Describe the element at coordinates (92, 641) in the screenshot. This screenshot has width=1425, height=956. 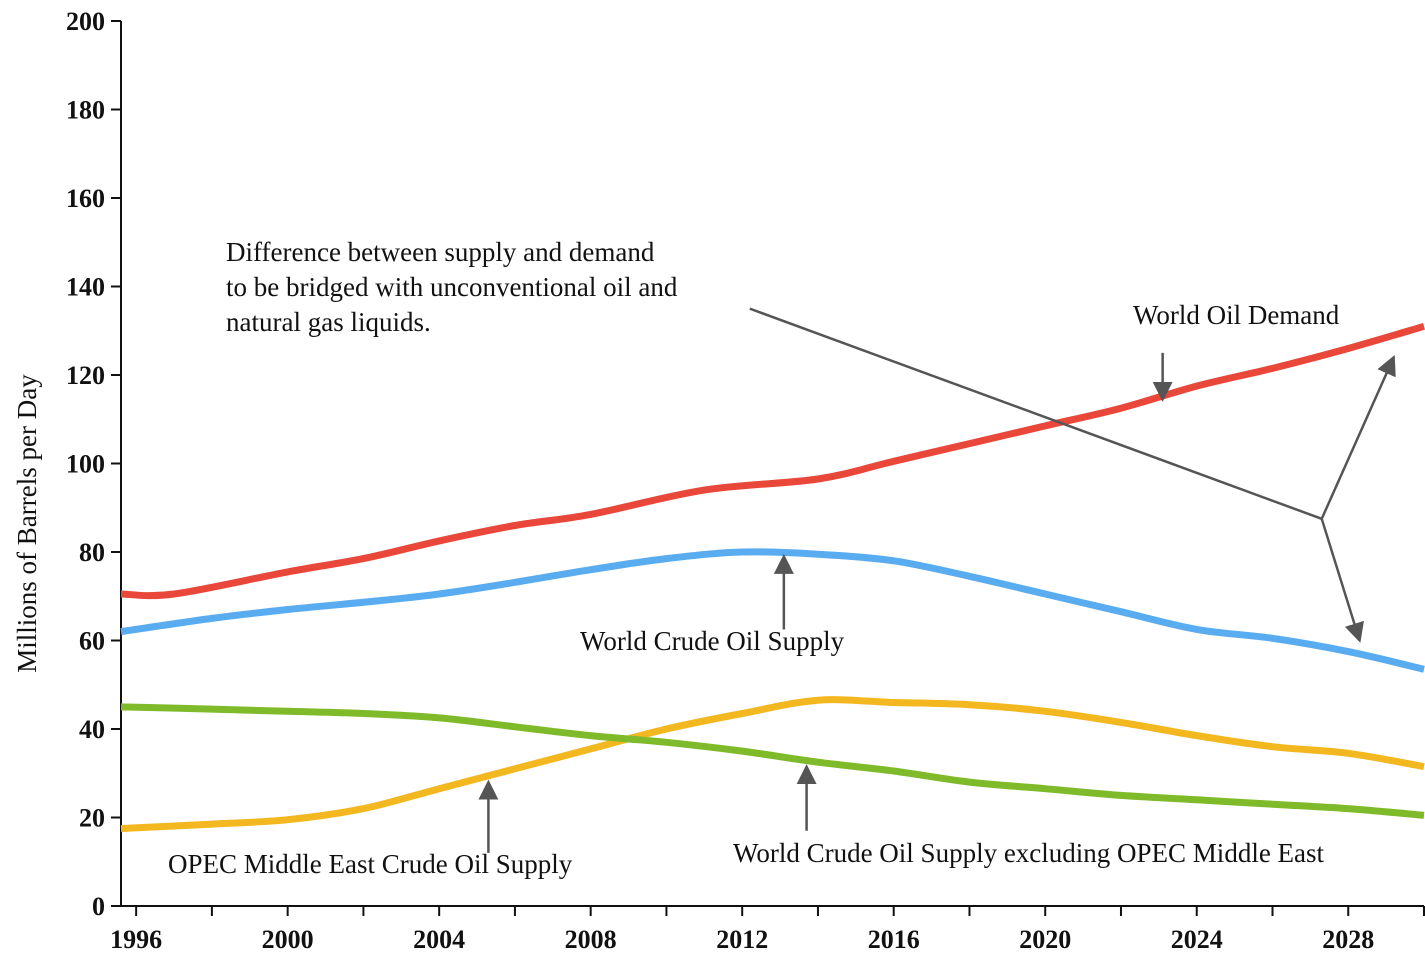
I see `y-tick-label-60: 60` at that location.